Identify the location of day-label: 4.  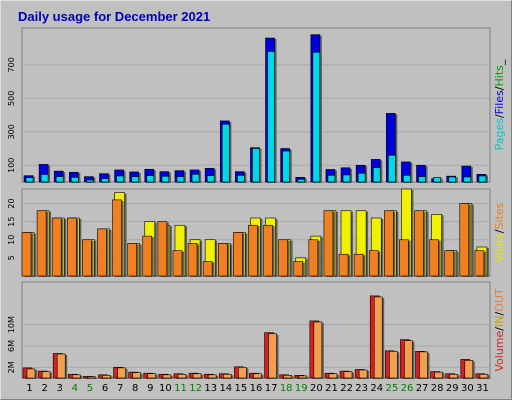
(75, 388).